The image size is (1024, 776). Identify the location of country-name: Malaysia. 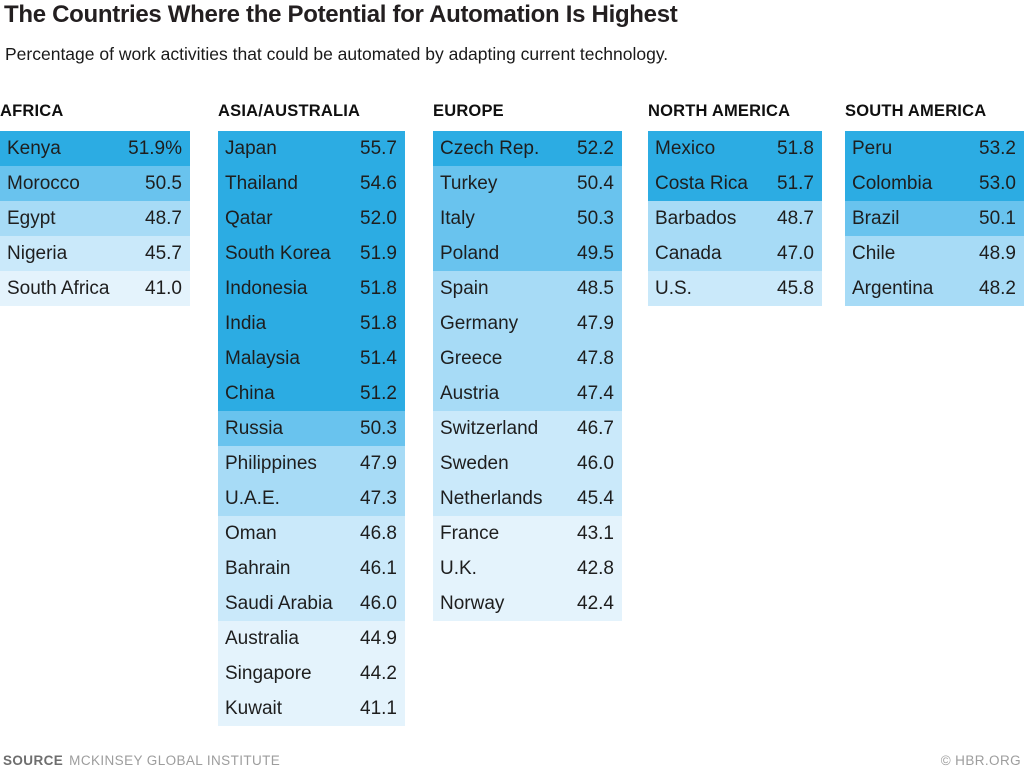
(262, 358).